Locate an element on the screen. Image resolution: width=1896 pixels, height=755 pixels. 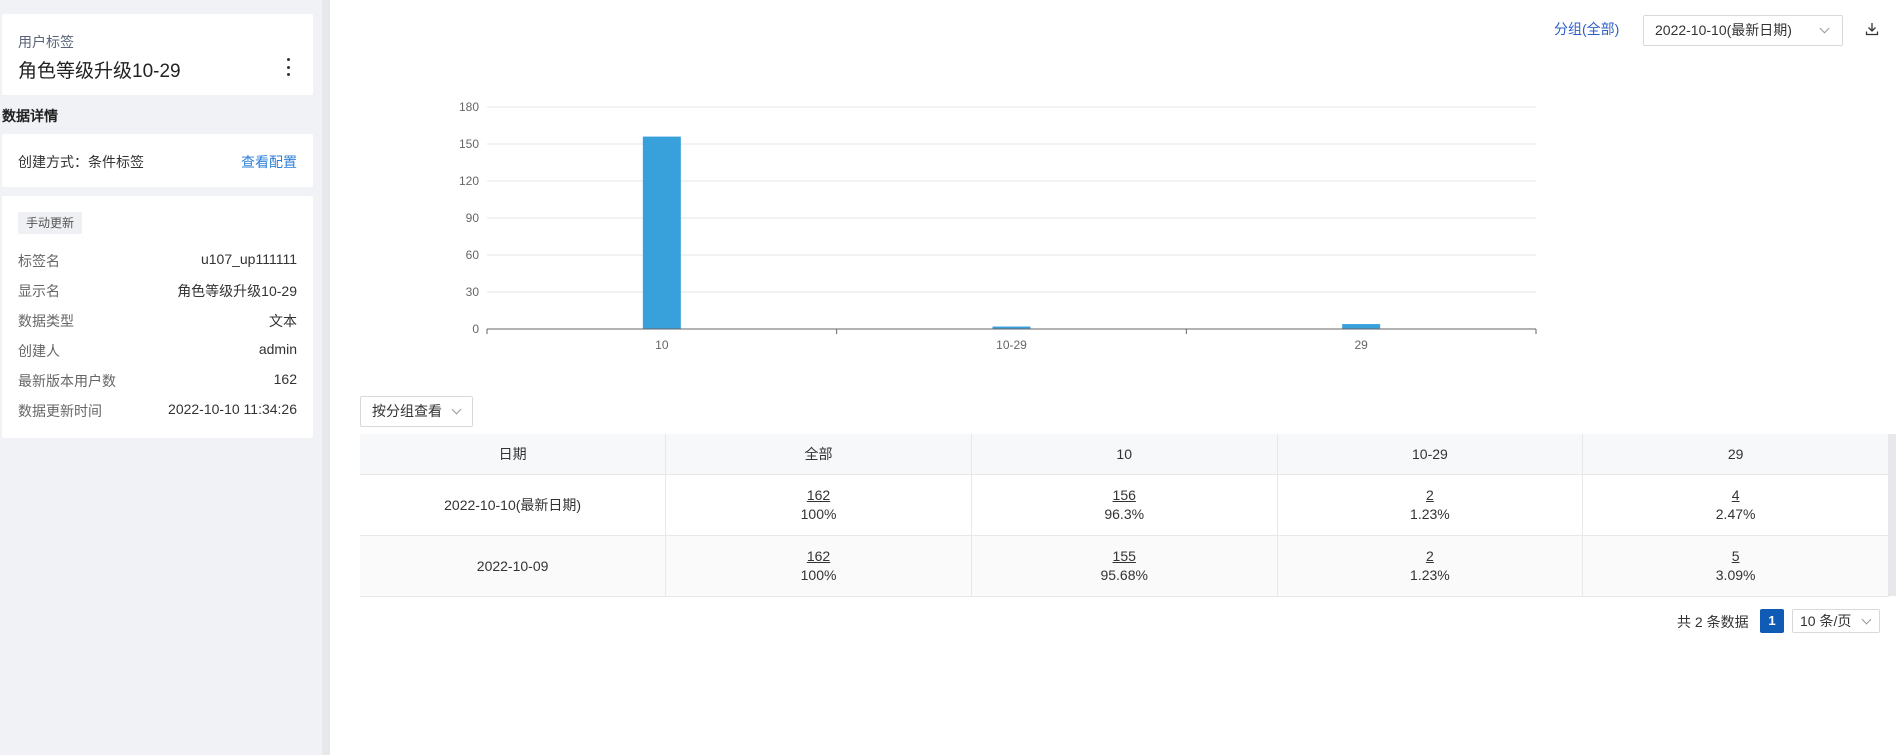
table-scrollbar is located at coordinates (1892, 515).